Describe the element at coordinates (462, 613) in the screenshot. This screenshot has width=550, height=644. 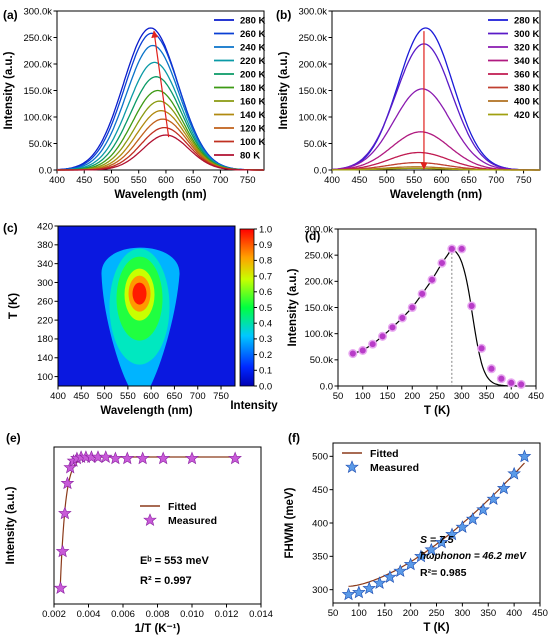
I see `x-tick-label: 300` at that location.